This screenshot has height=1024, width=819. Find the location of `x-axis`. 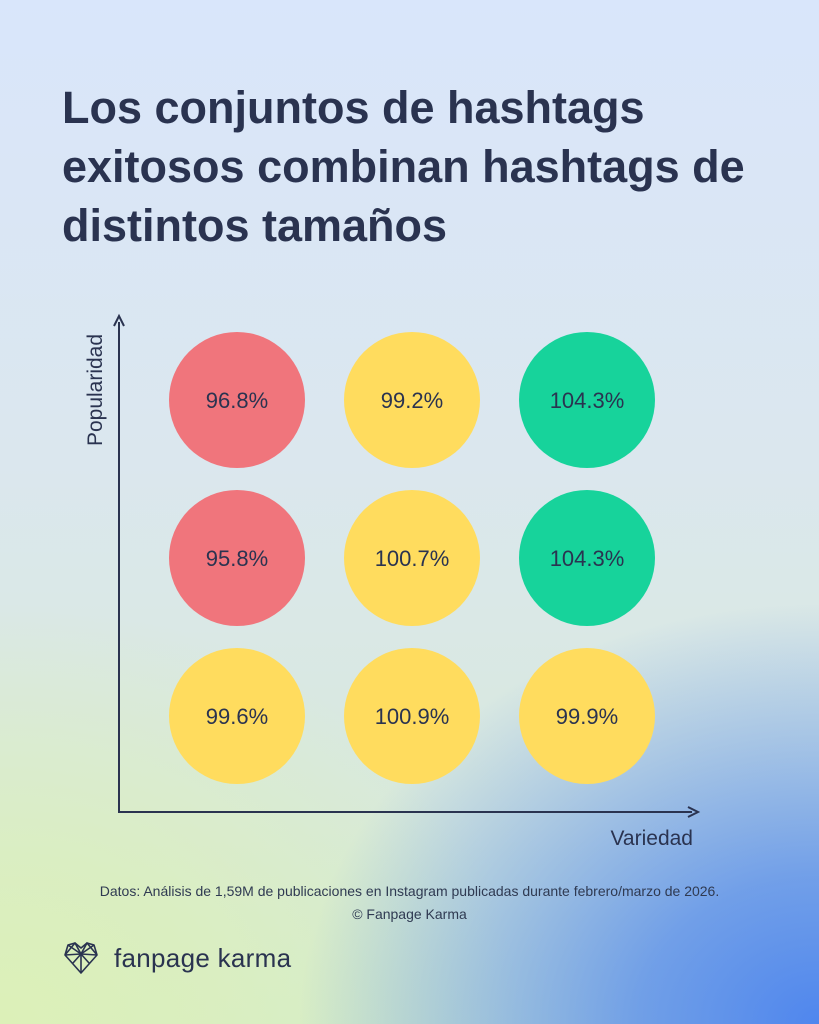

x-axis is located at coordinates (409, 812).